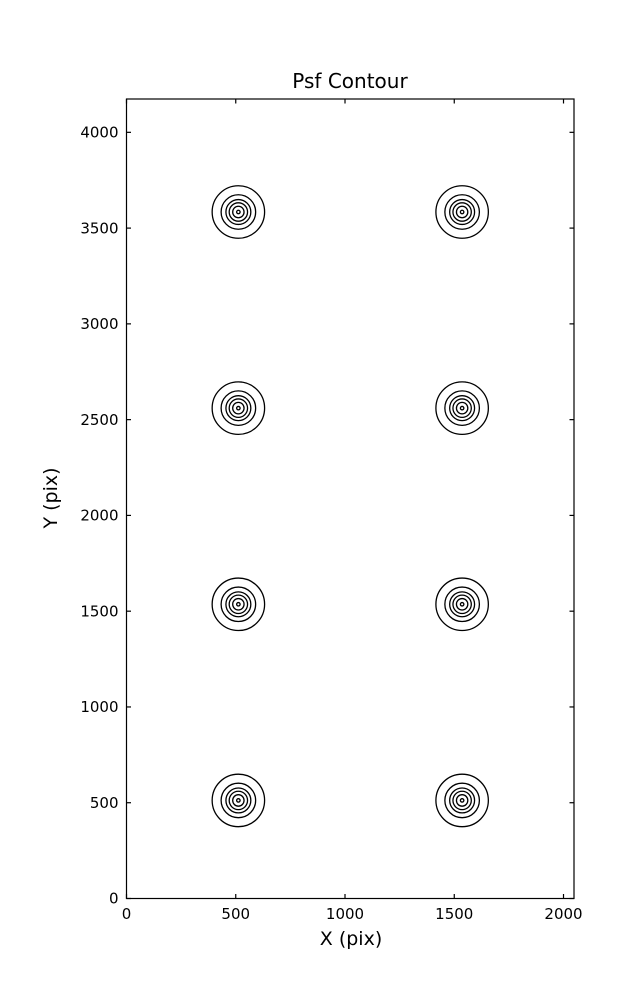  Describe the element at coordinates (345, 914) in the screenshot. I see `x-tick-label: 1000` at that location.